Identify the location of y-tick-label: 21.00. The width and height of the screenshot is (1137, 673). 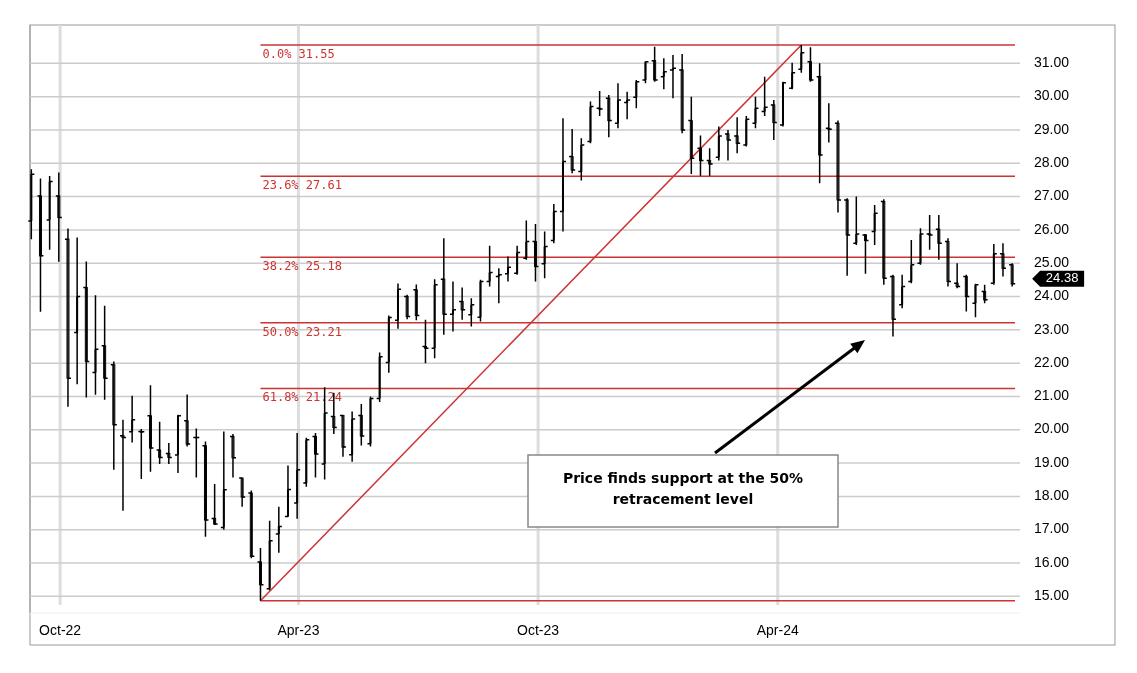
(1052, 395).